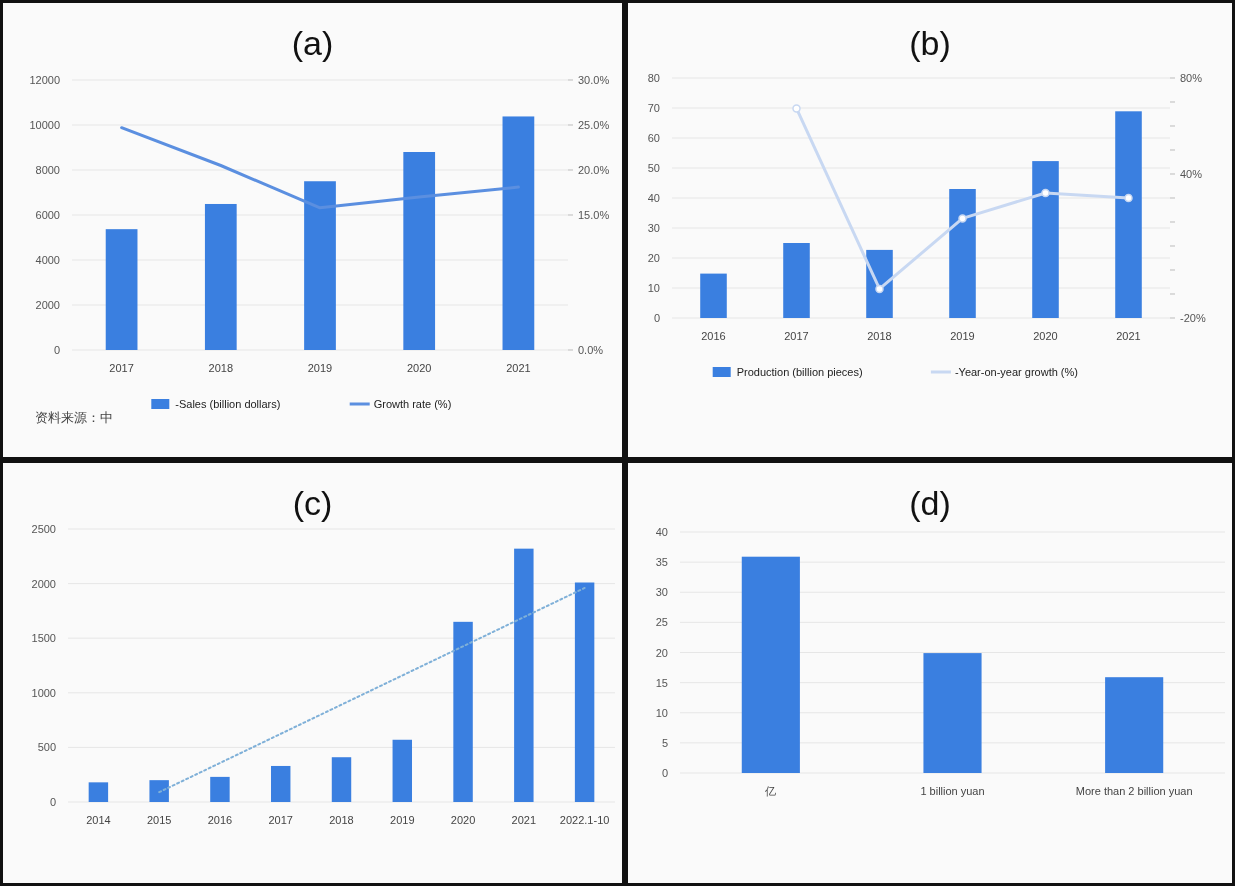 The height and width of the screenshot is (886, 1235). Describe the element at coordinates (594, 125) in the screenshot. I see `y2-tick-label: 25.0%` at that location.